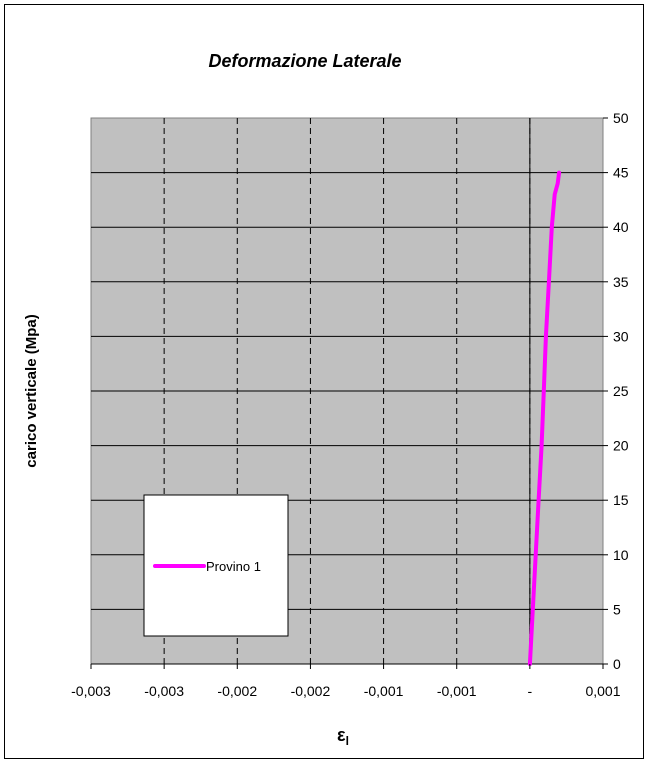 This screenshot has width=650, height=765. Describe the element at coordinates (621, 500) in the screenshot. I see `y-tick-label: 15` at that location.